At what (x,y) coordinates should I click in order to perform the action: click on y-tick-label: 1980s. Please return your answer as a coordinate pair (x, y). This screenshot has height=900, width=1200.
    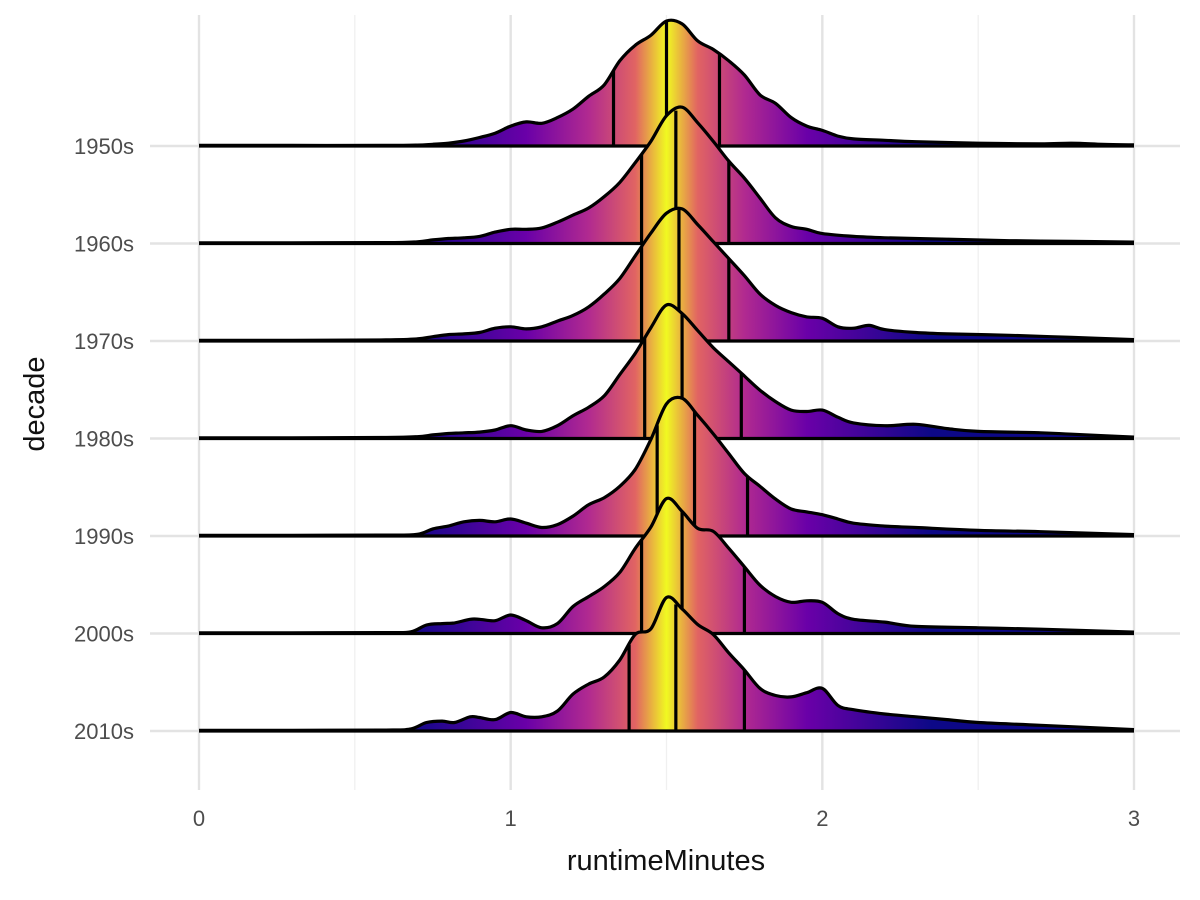
    Looking at the image, I should click on (104, 439).